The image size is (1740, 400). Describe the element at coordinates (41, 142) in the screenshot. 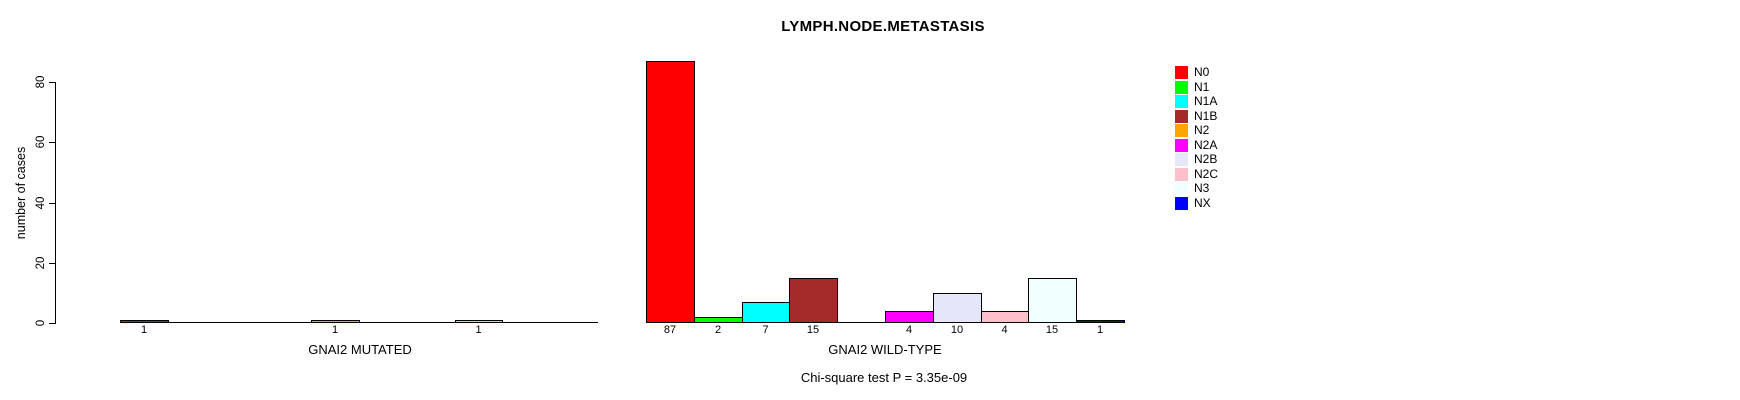

I see `y-tick-label: 60` at that location.